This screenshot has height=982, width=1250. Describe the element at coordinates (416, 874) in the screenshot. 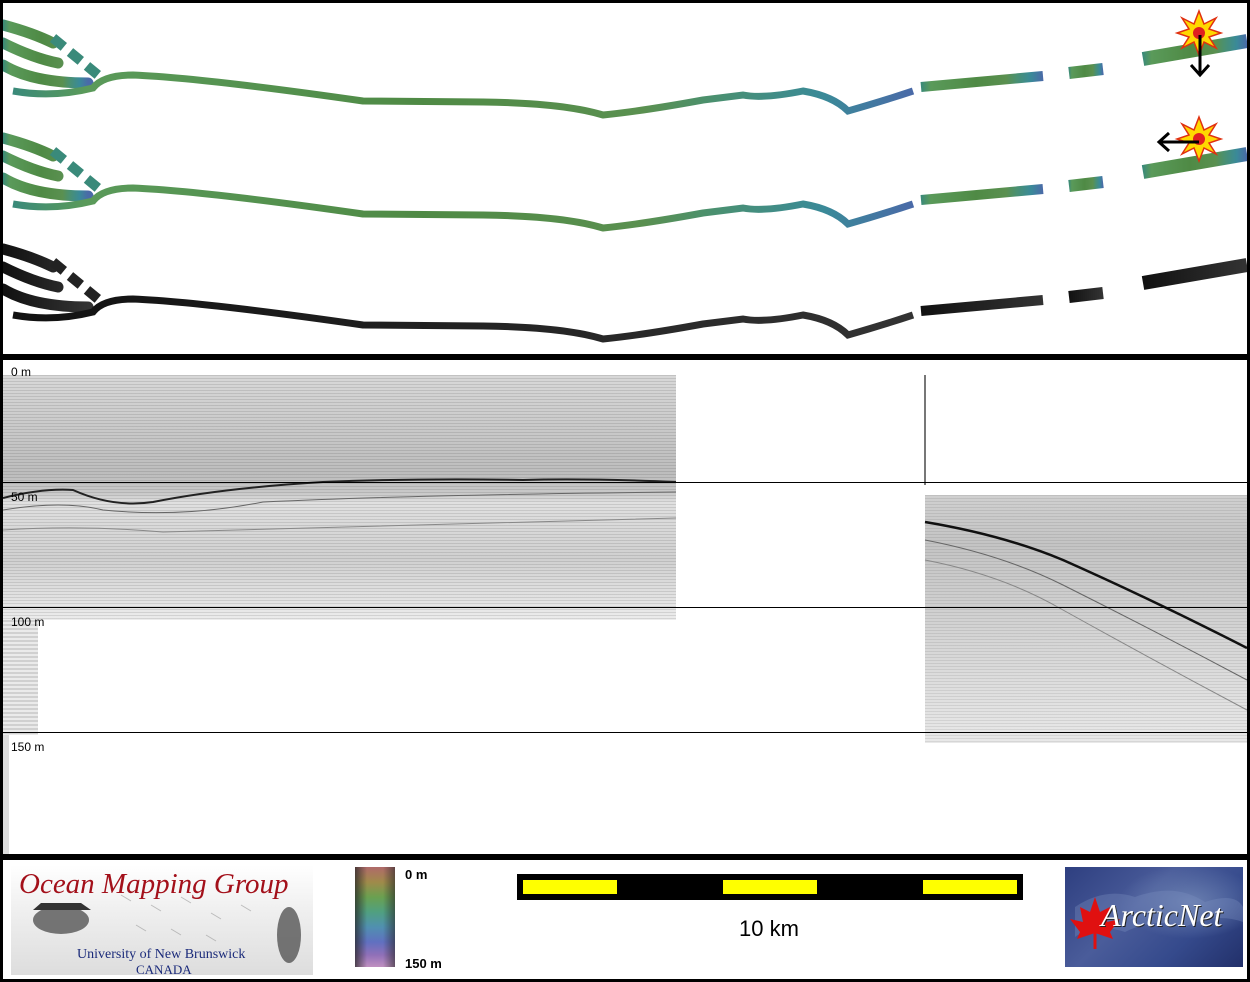

I see `colorbar-top-label: 0 m` at that location.